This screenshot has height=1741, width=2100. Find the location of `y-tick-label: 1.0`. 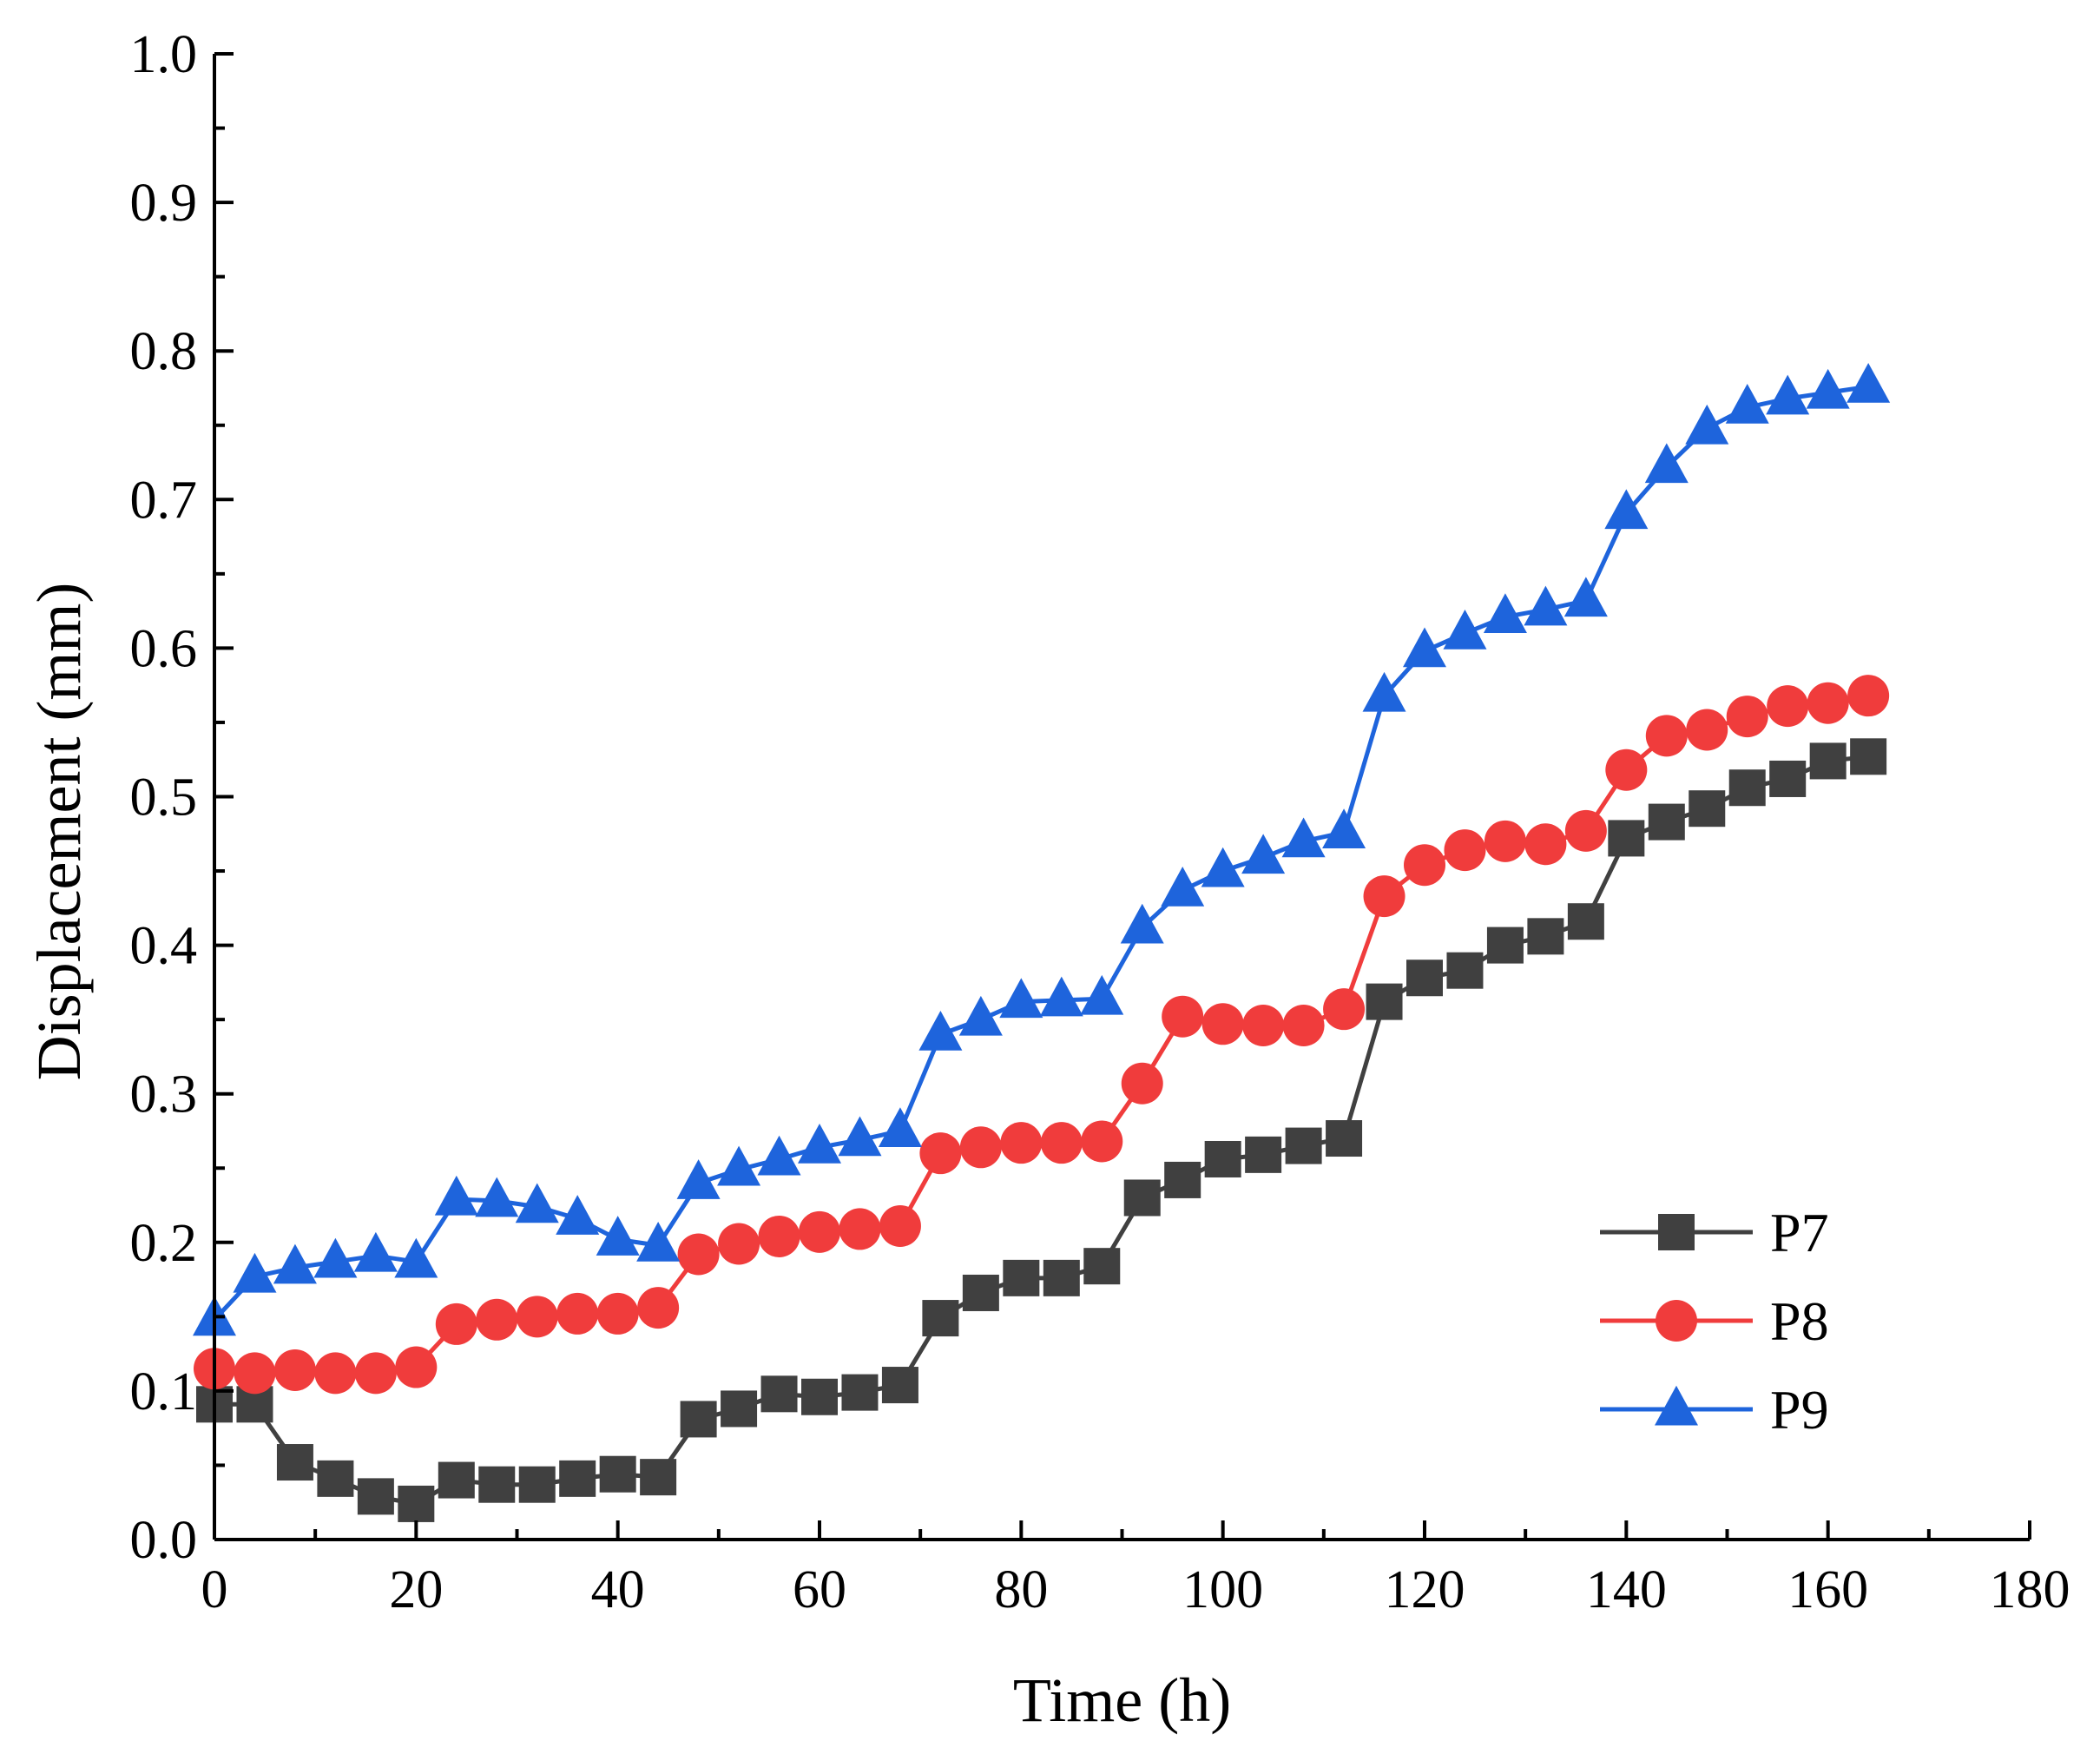

y-tick-label: 1.0 is located at coordinates (164, 54).